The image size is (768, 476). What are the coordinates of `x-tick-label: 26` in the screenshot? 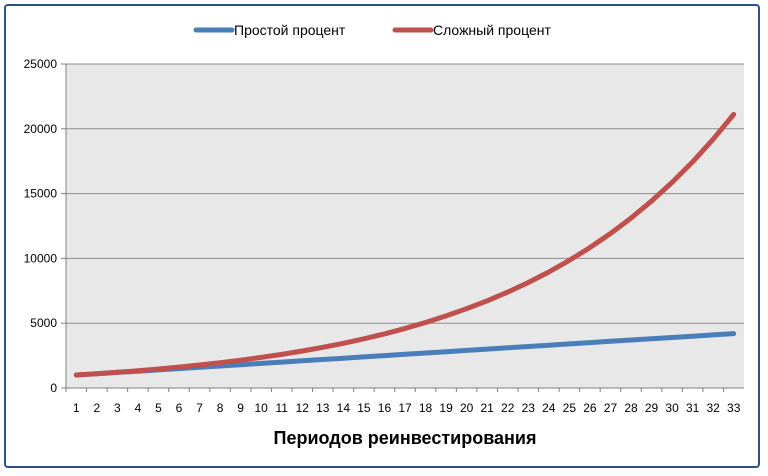 It's located at (590, 408).